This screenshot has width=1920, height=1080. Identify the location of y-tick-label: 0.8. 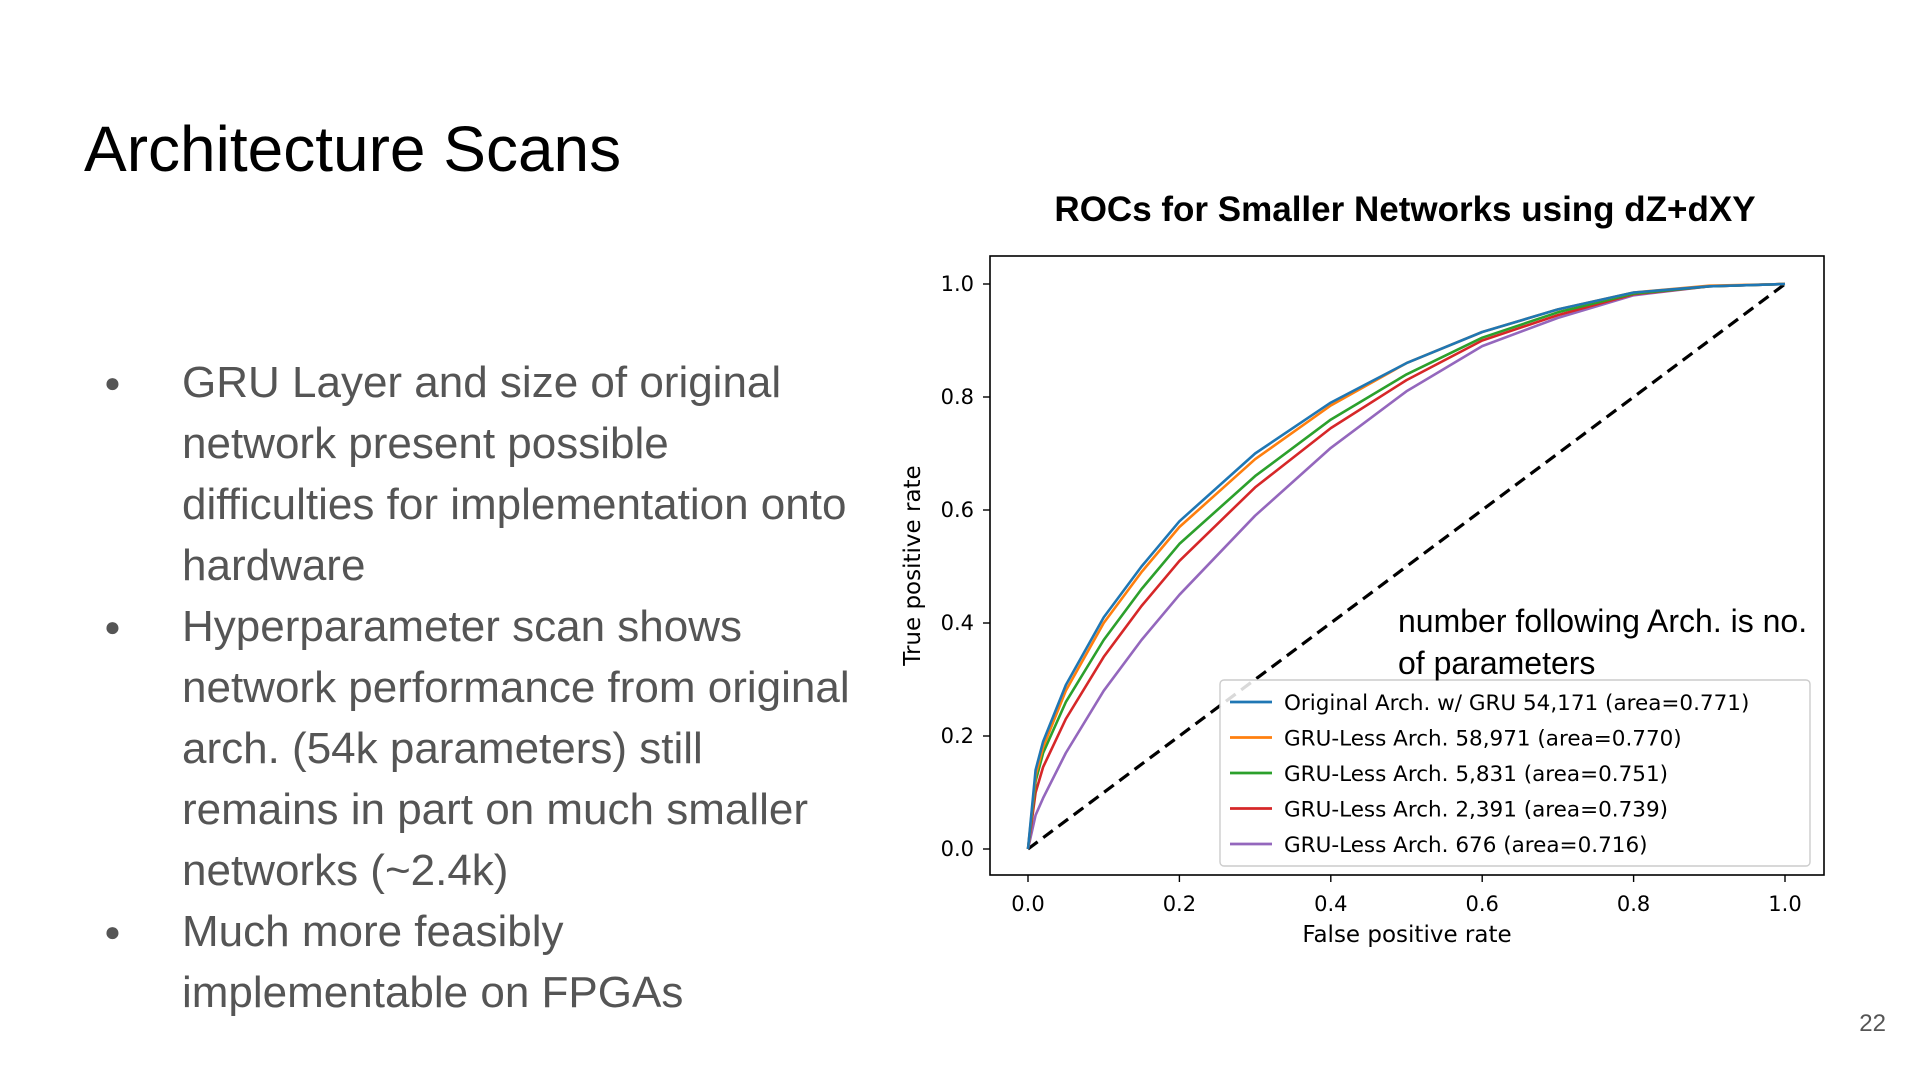
(957, 397).